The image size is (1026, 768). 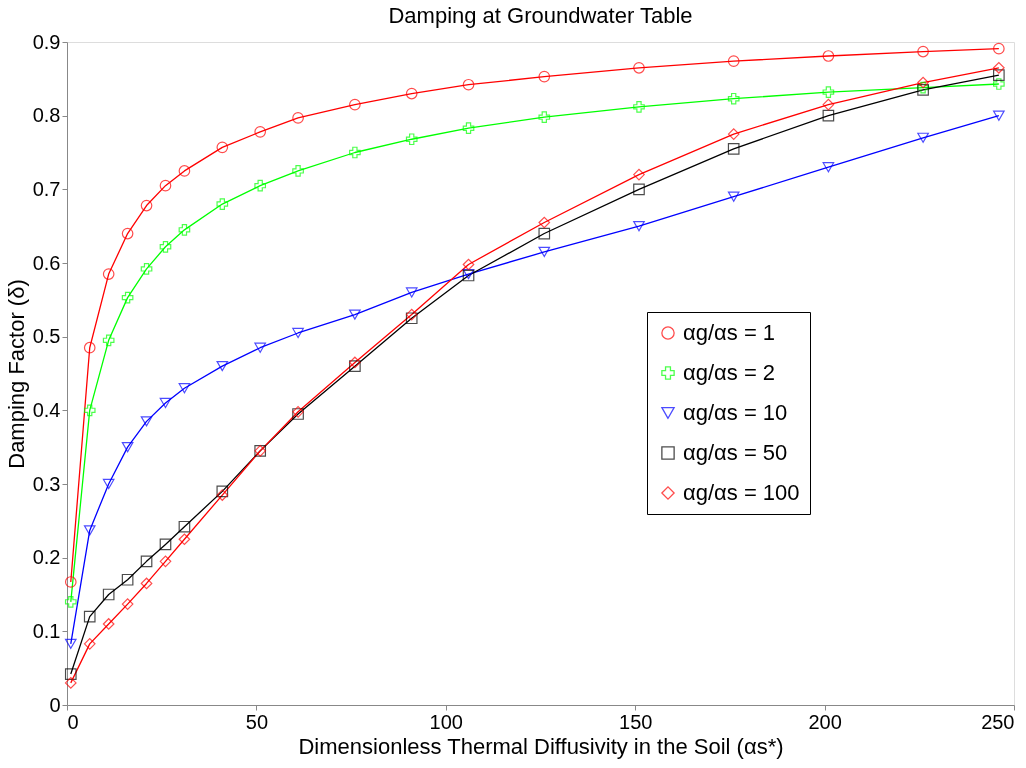 I want to click on x-tick-label: 0, so click(x=73, y=721).